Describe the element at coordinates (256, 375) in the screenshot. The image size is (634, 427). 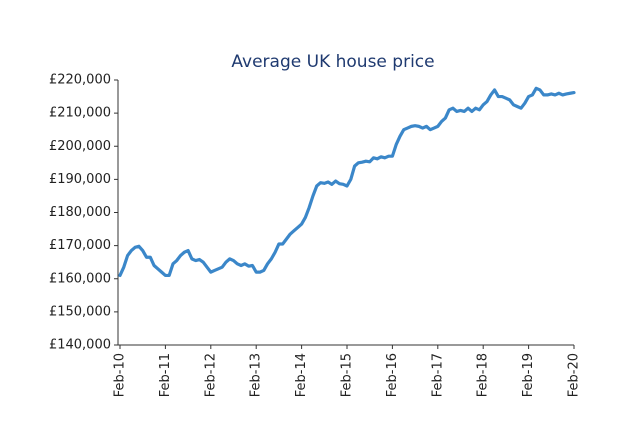
I see `x-tick-label: Feb-13` at that location.